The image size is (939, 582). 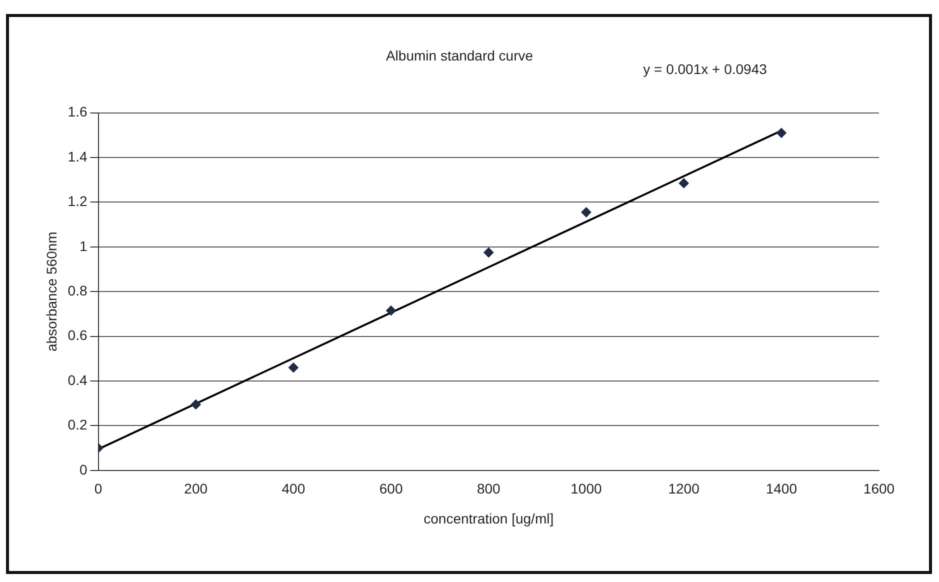 What do you see at coordinates (489, 518) in the screenshot?
I see `x-axis-title: concentration [ug/ml]` at bounding box center [489, 518].